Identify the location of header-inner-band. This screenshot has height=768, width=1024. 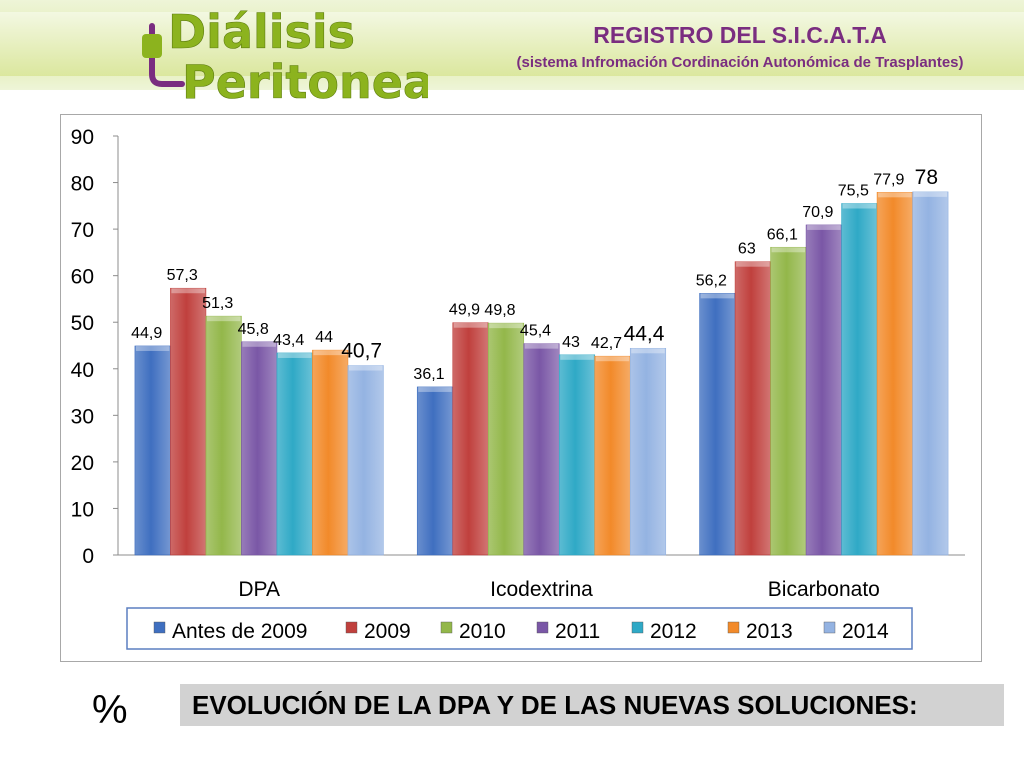
(512, 44).